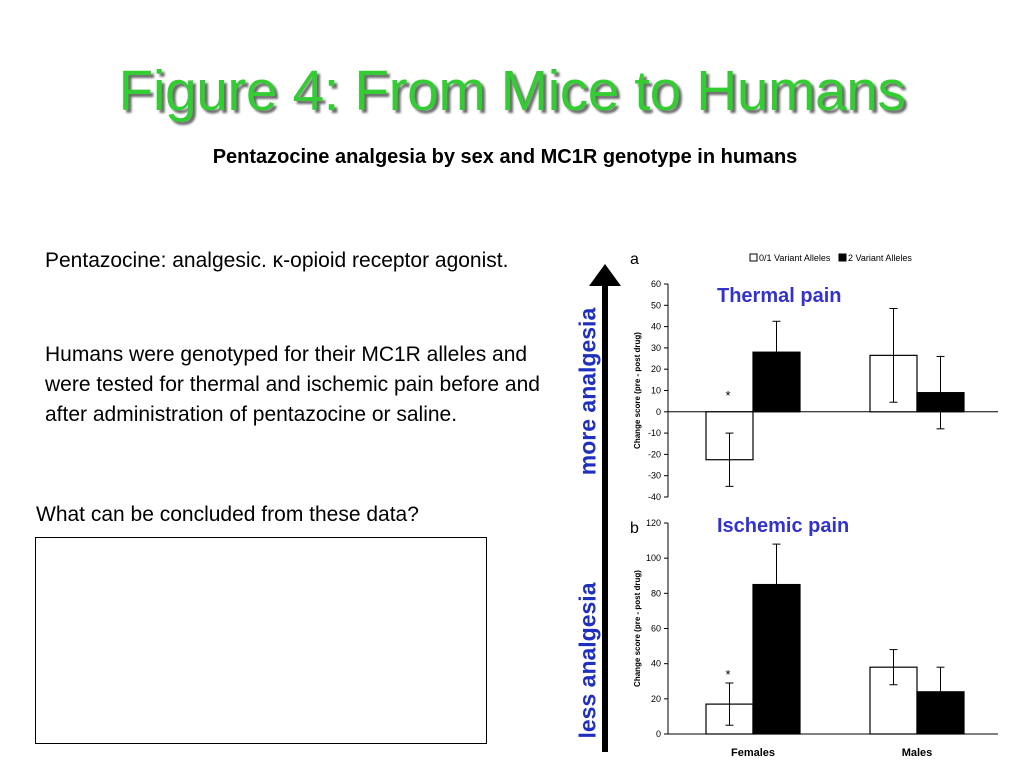  I want to click on y-tick-label: -20, so click(654, 454).